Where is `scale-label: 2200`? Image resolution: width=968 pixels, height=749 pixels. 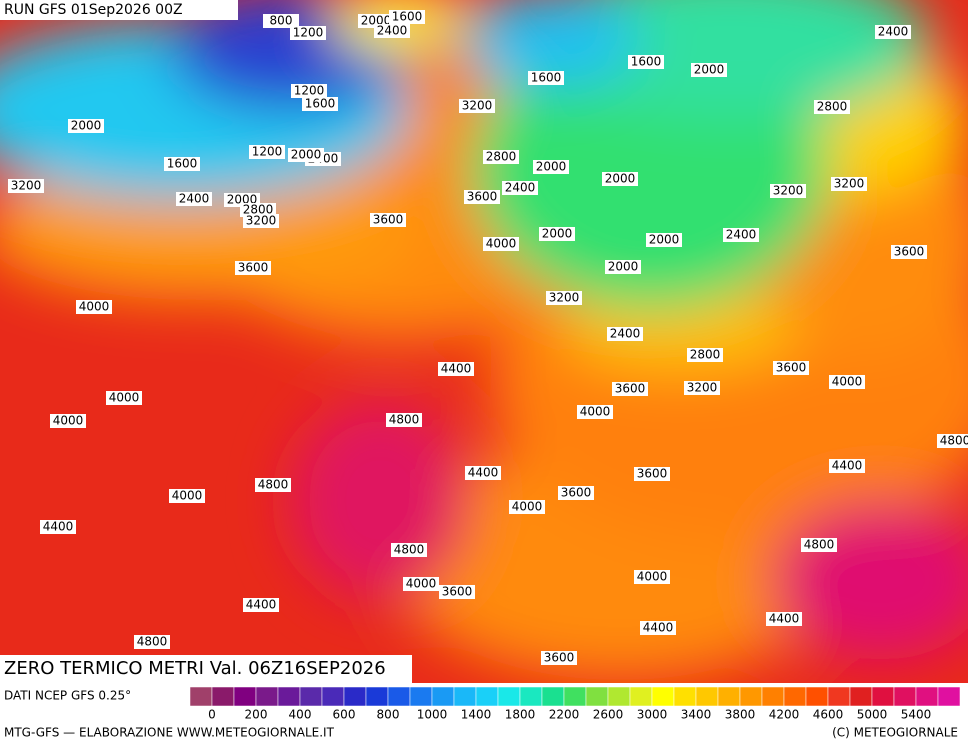 scale-label: 2200 is located at coordinates (564, 715).